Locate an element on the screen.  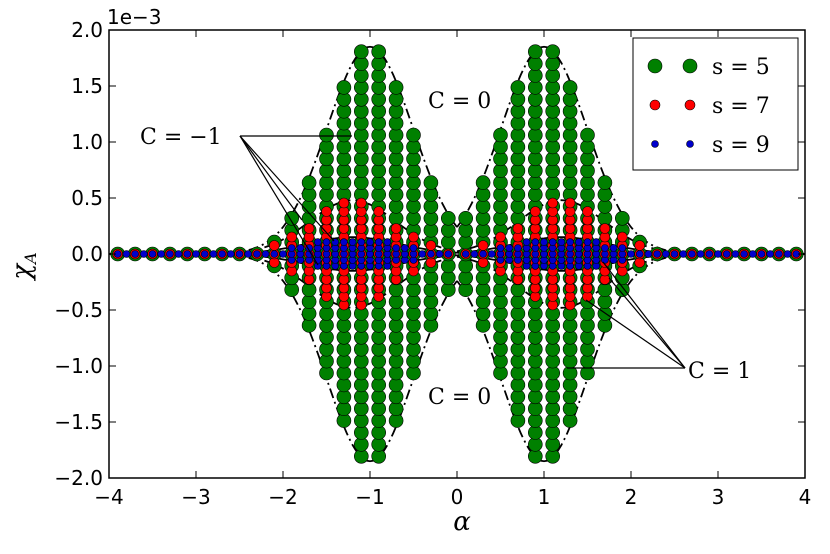
x-tick-label: 1 is located at coordinates (544, 497).